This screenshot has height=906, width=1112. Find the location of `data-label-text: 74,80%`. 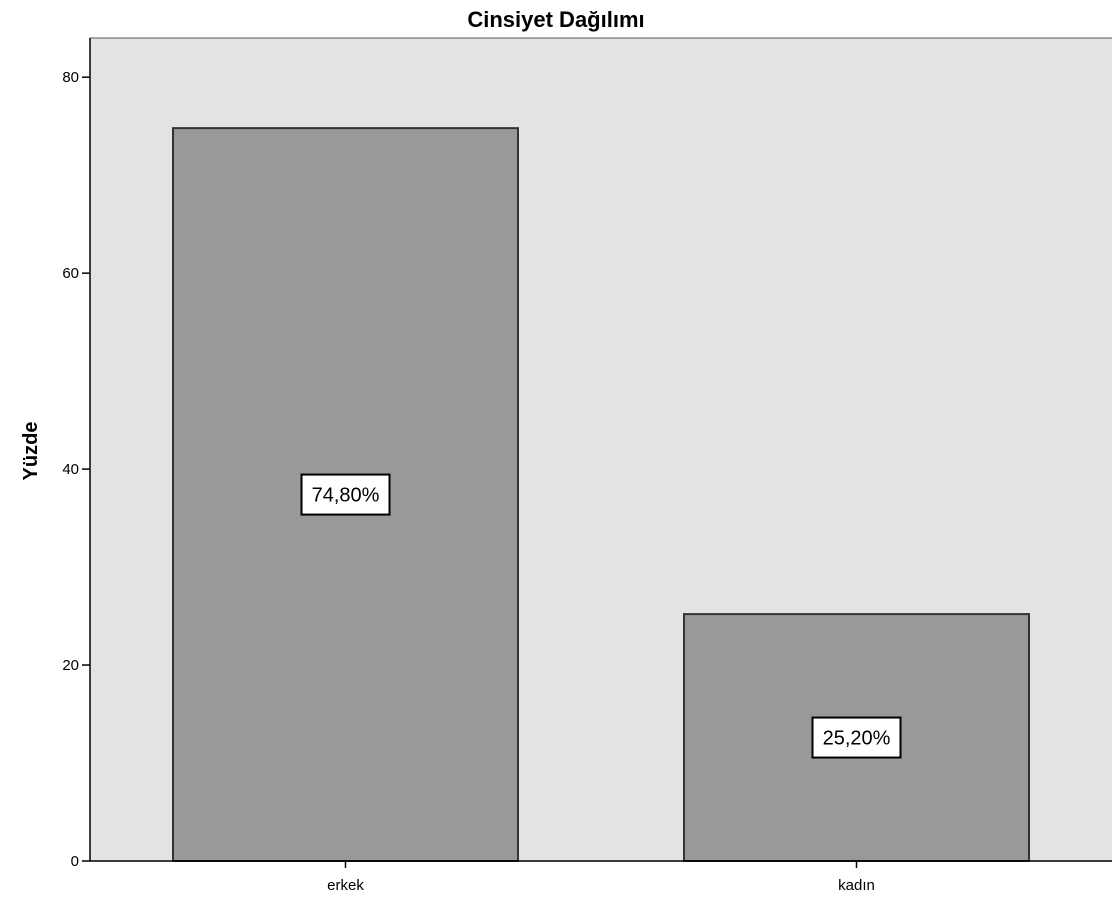

data-label-text: 74,80% is located at coordinates (346, 496).